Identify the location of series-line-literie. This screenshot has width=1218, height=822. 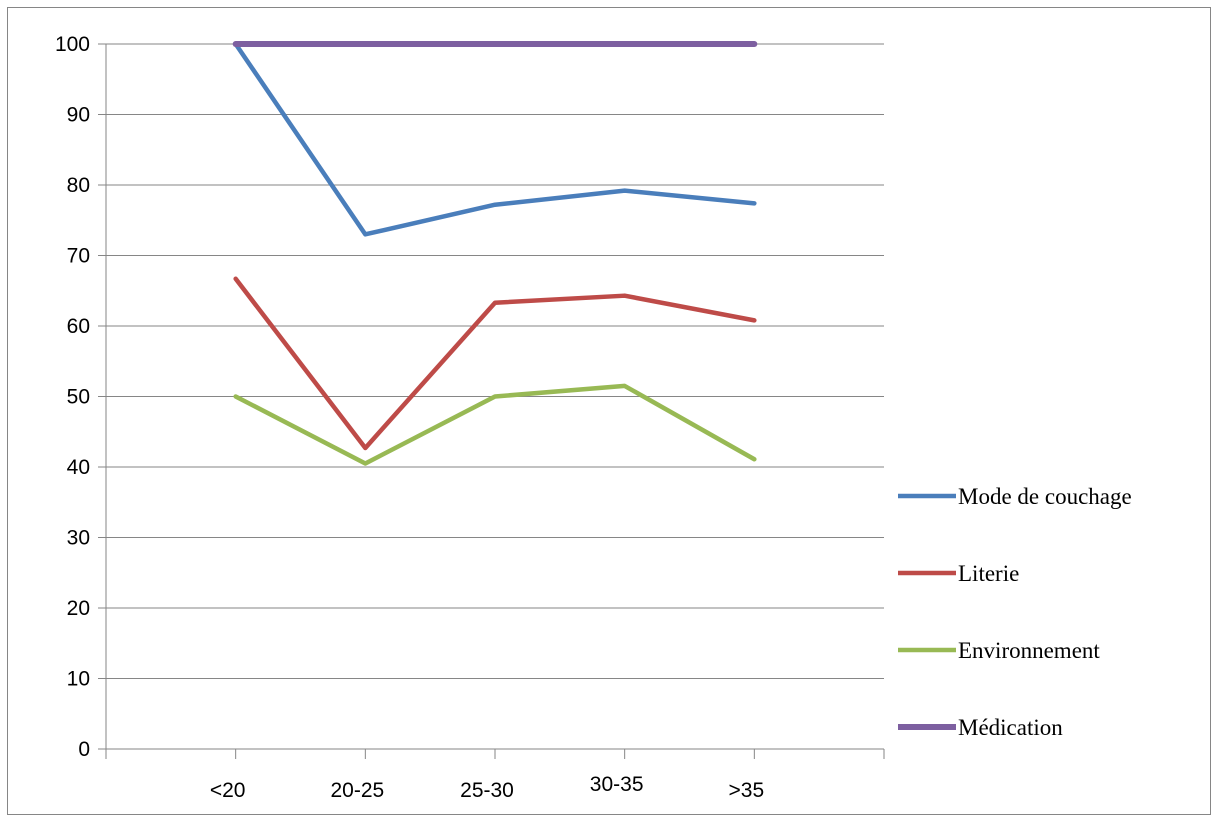
(495, 363).